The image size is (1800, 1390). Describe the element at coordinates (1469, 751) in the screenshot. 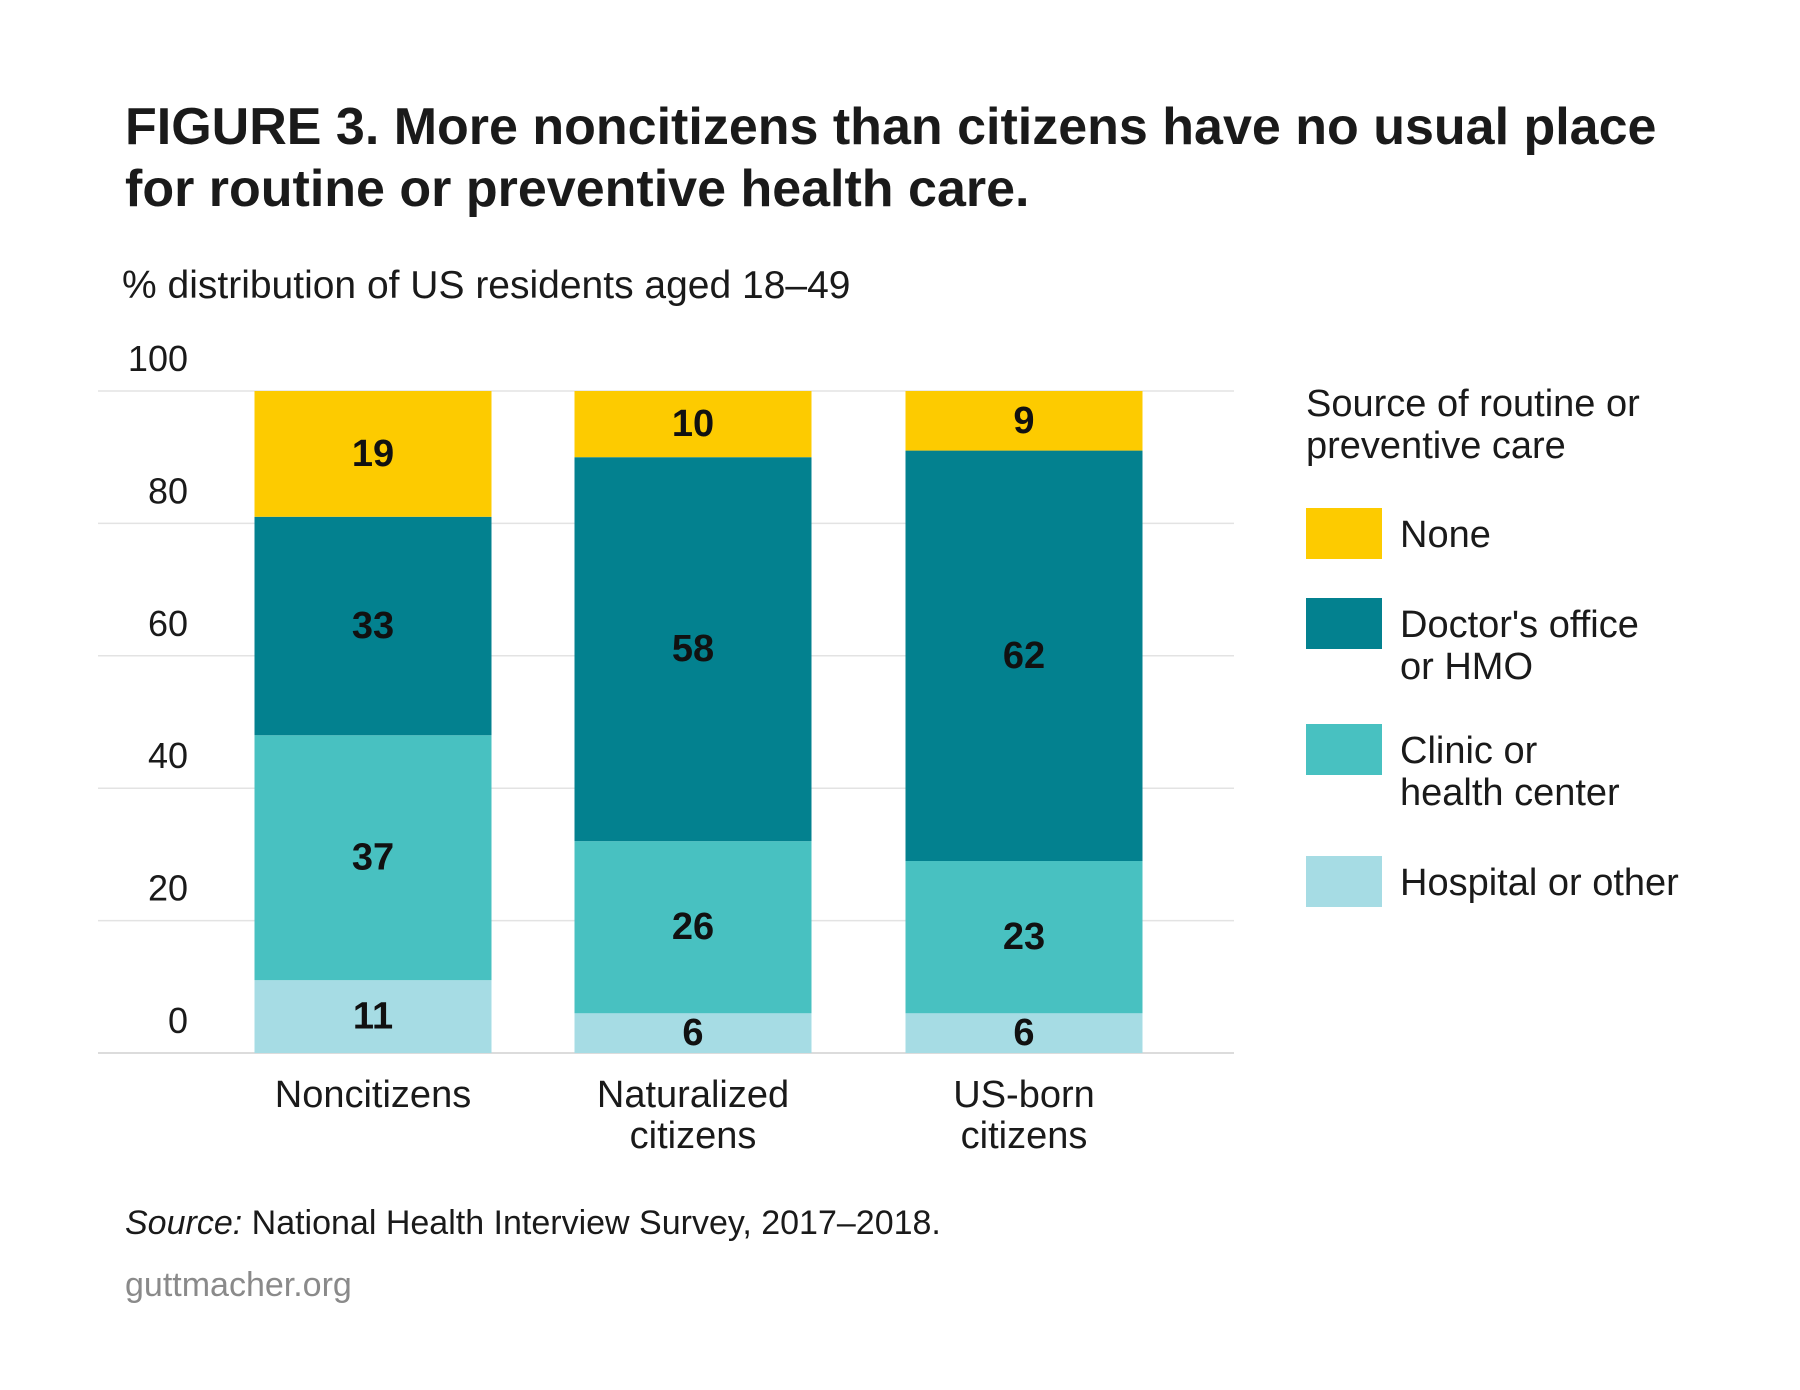

I see `legend-label-line: Clinic or` at that location.